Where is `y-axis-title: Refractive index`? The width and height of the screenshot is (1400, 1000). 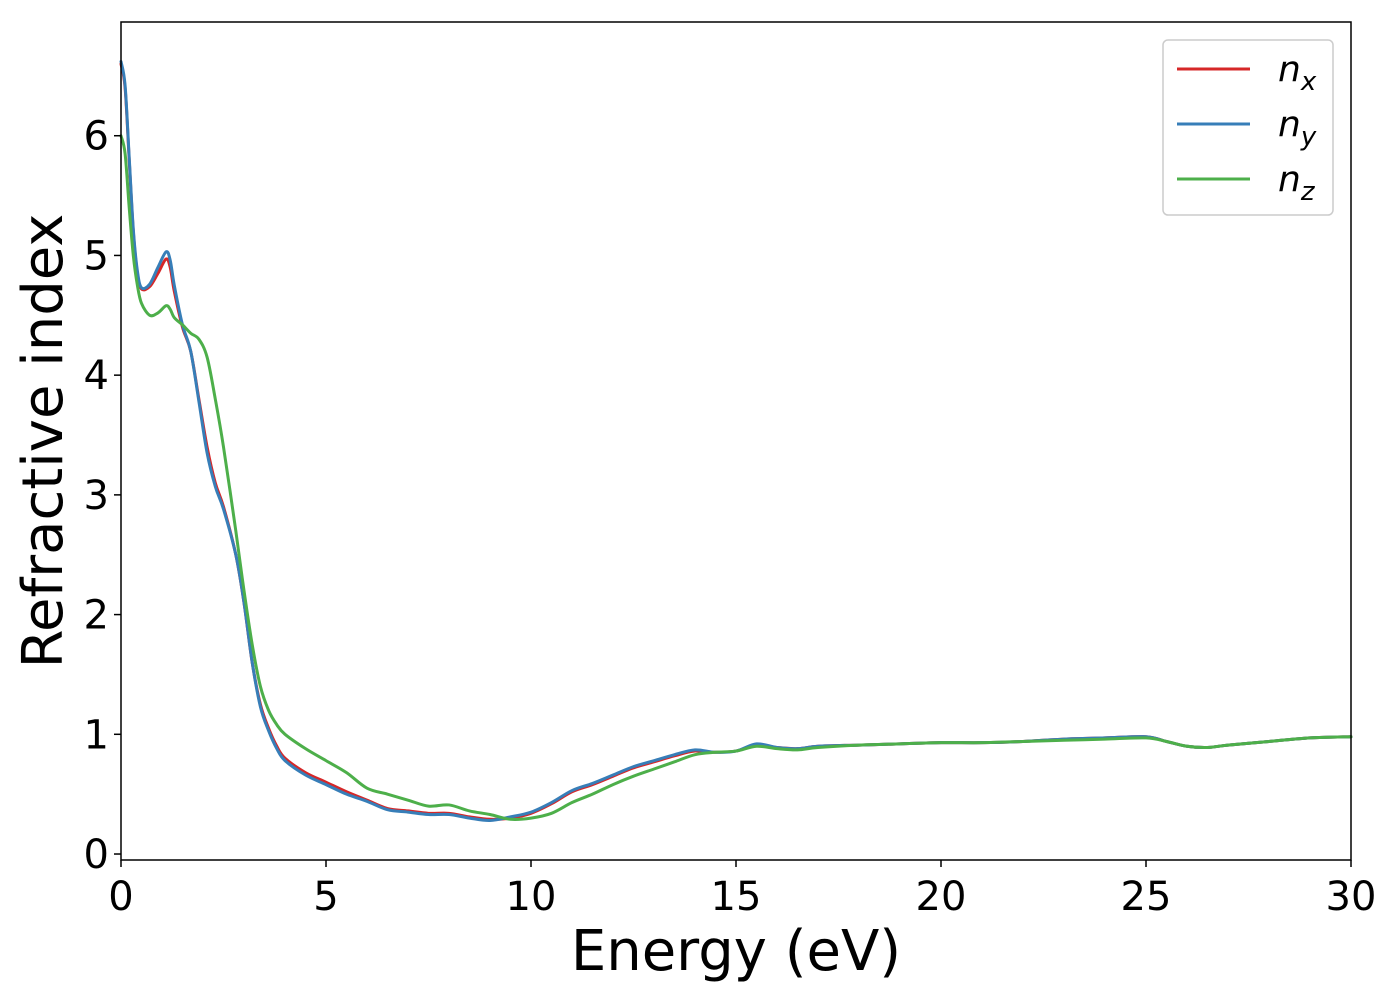 y-axis-title: Refractive index is located at coordinates (43, 441).